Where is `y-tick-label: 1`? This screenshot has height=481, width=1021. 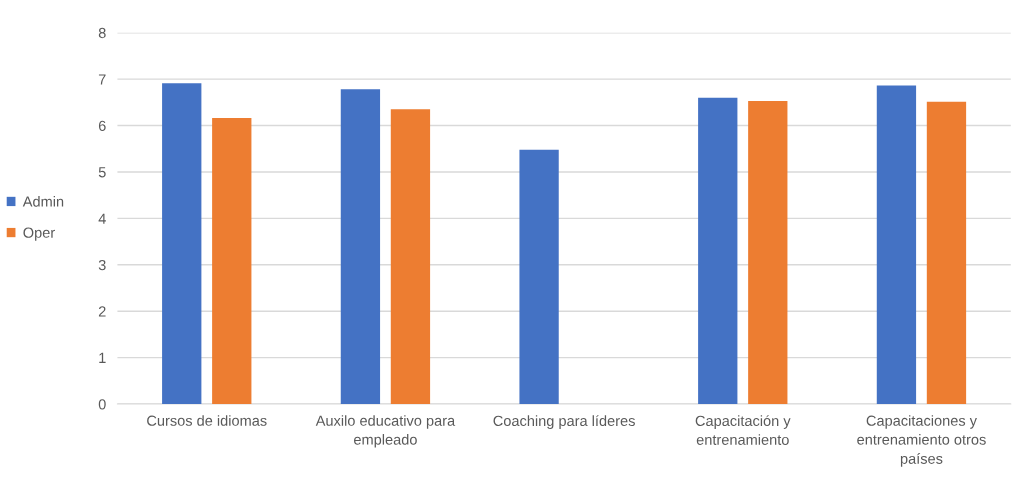 y-tick-label: 1 is located at coordinates (102, 357).